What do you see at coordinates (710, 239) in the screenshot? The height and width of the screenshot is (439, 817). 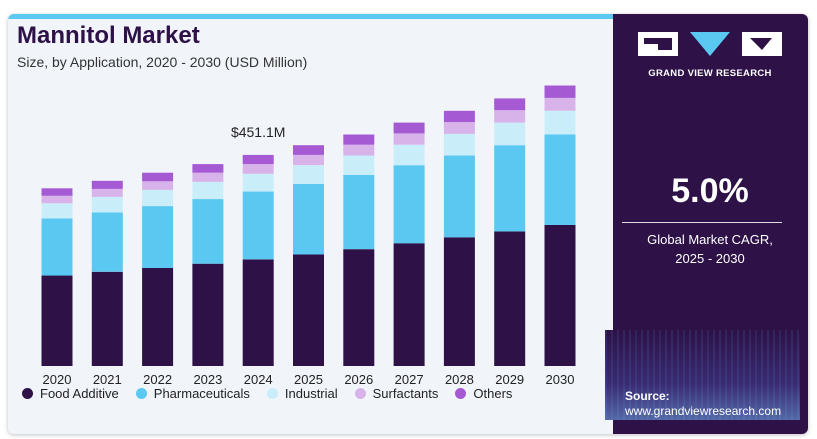 I see `cagr-label-line1: Global Market CAGR,` at bounding box center [710, 239].